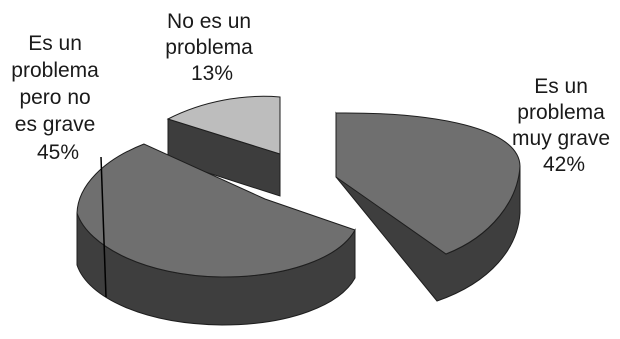 Image resolution: width=620 pixels, height=339 pixels. I want to click on label-pero-no-es-grave-line-1: Es un, so click(55, 43).